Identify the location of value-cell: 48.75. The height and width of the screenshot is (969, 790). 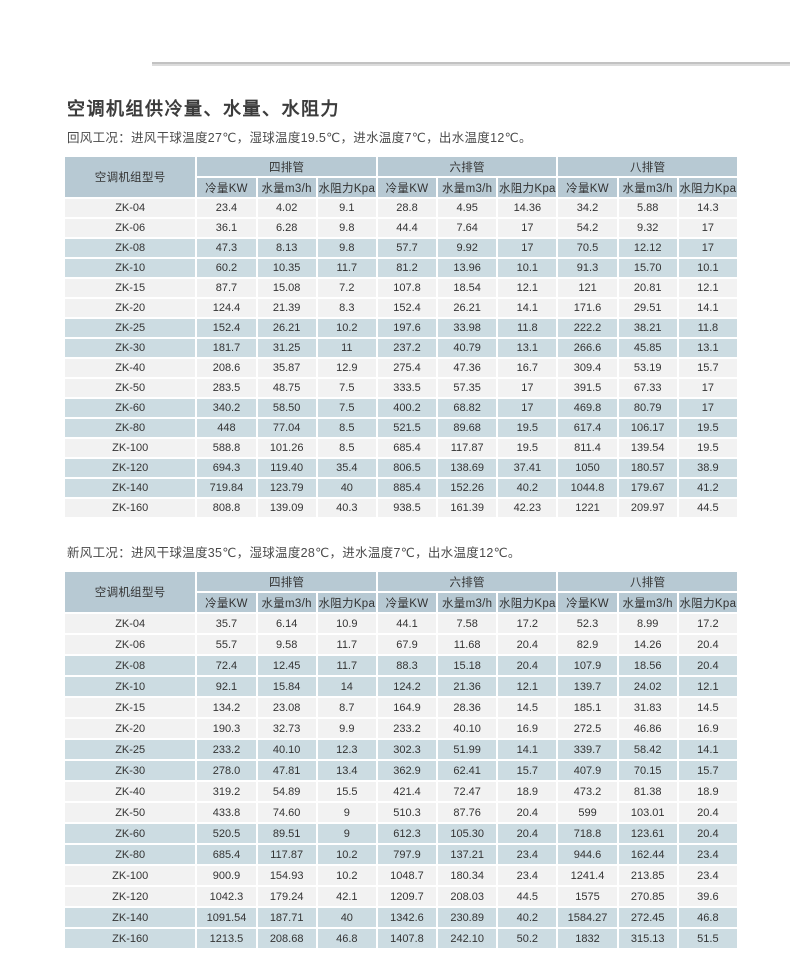
(286, 388).